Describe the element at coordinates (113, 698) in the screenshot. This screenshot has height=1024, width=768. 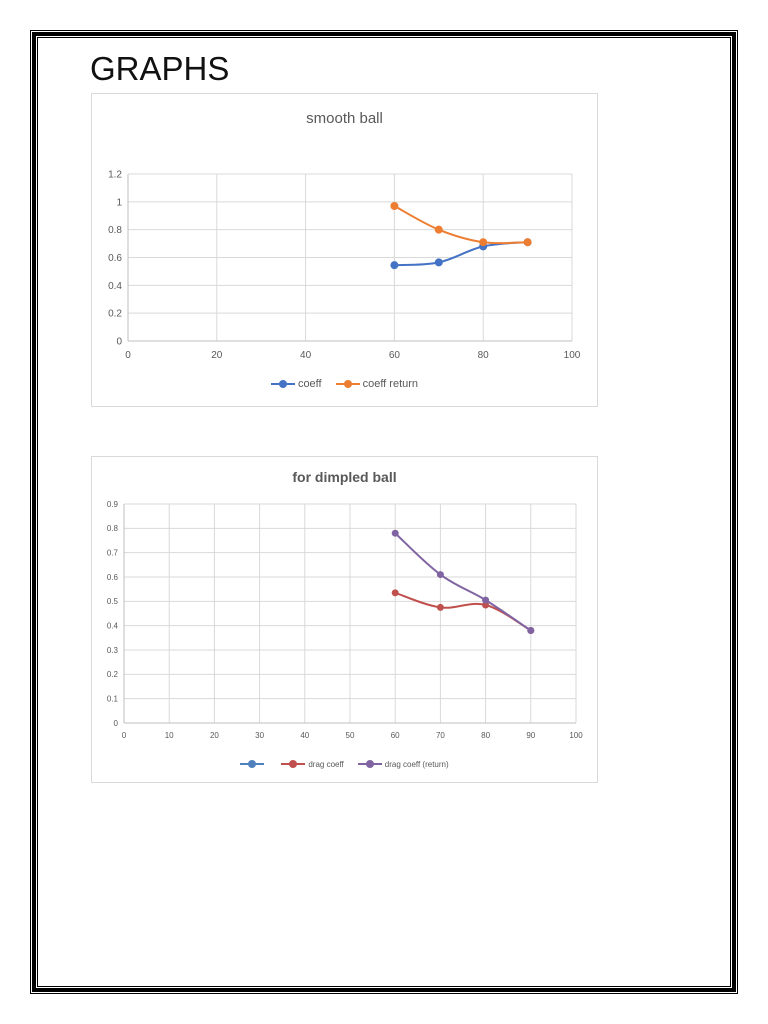
I see `y-tick-label: 0.1` at that location.